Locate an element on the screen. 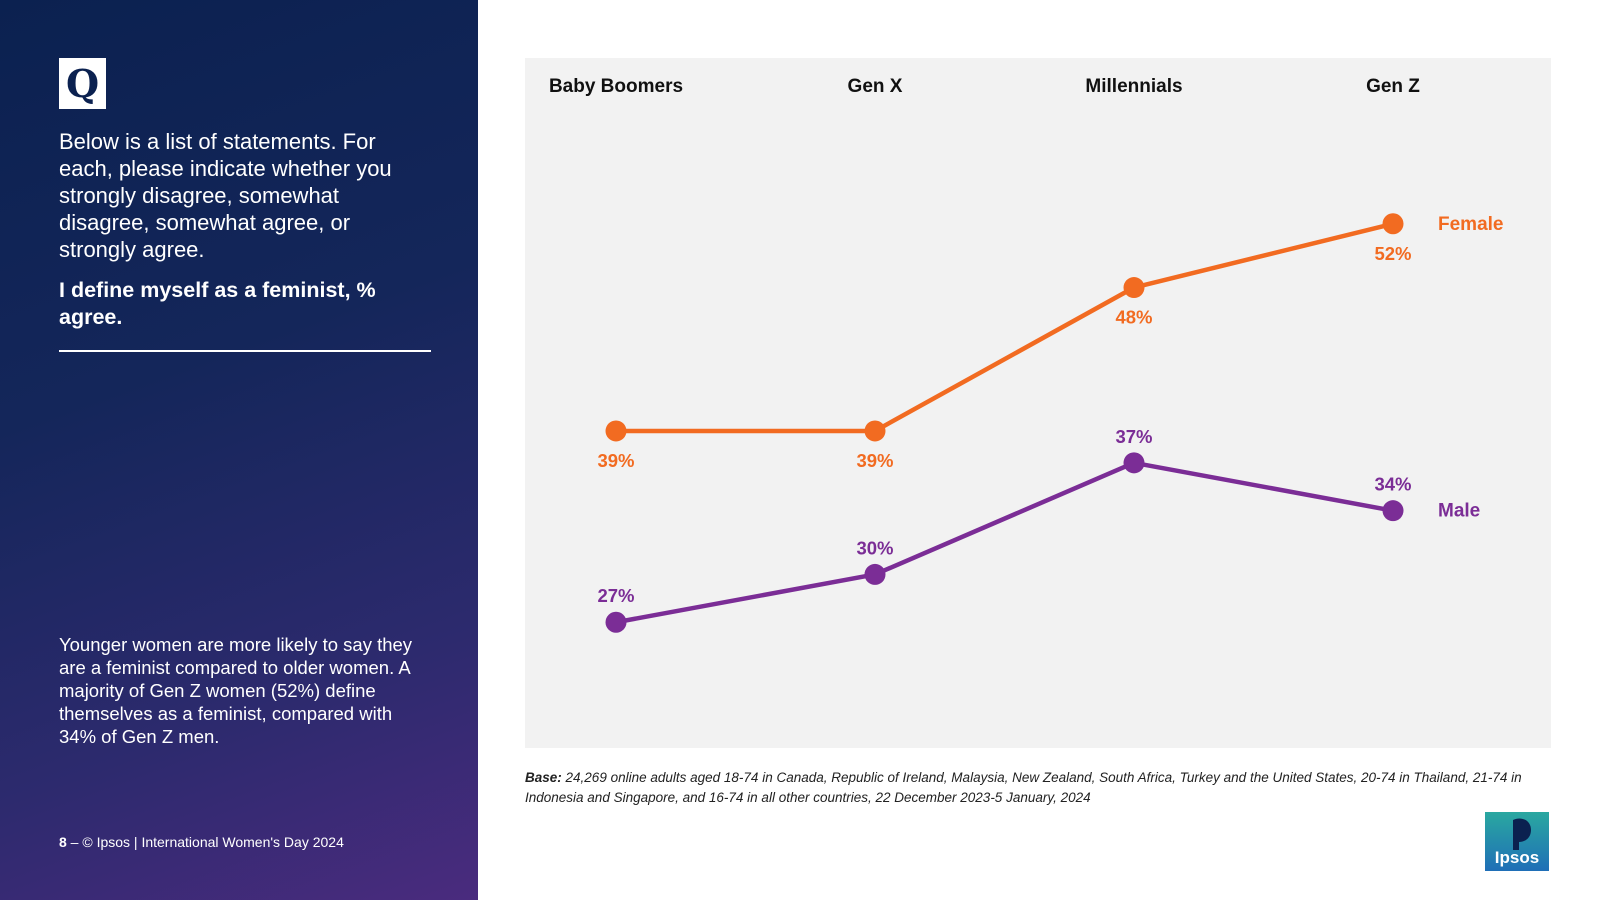  logo-mark is located at coordinates (1522, 834).